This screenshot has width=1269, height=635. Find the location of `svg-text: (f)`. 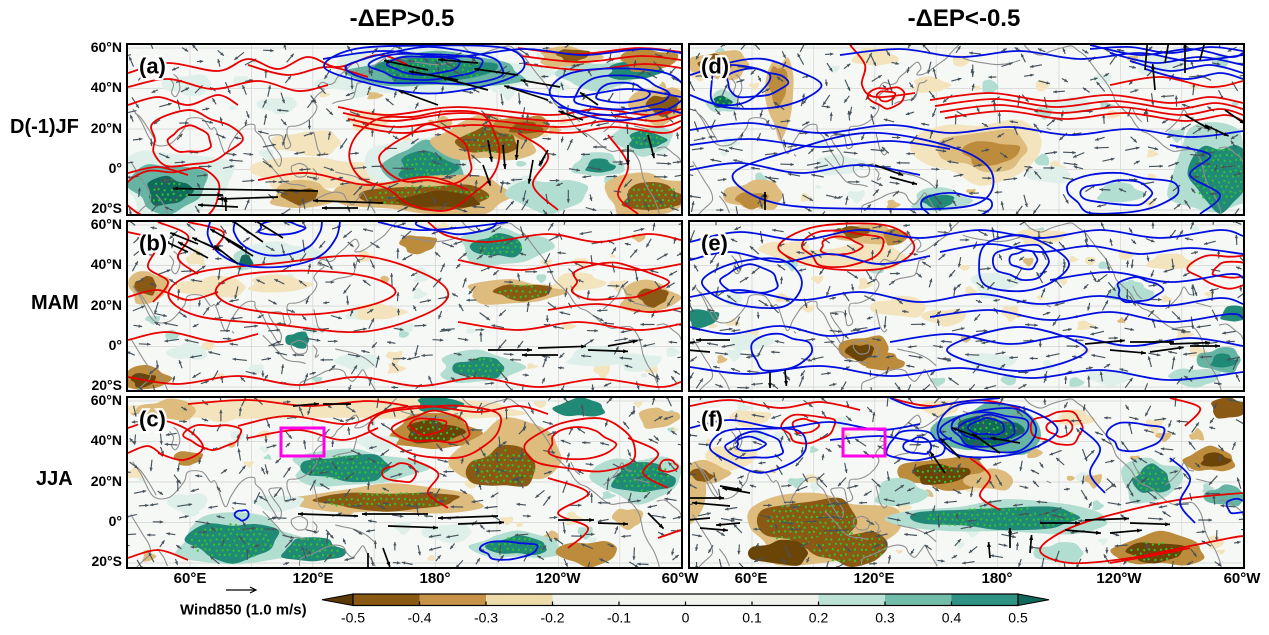

svg-text: (f) is located at coordinates (712, 418).